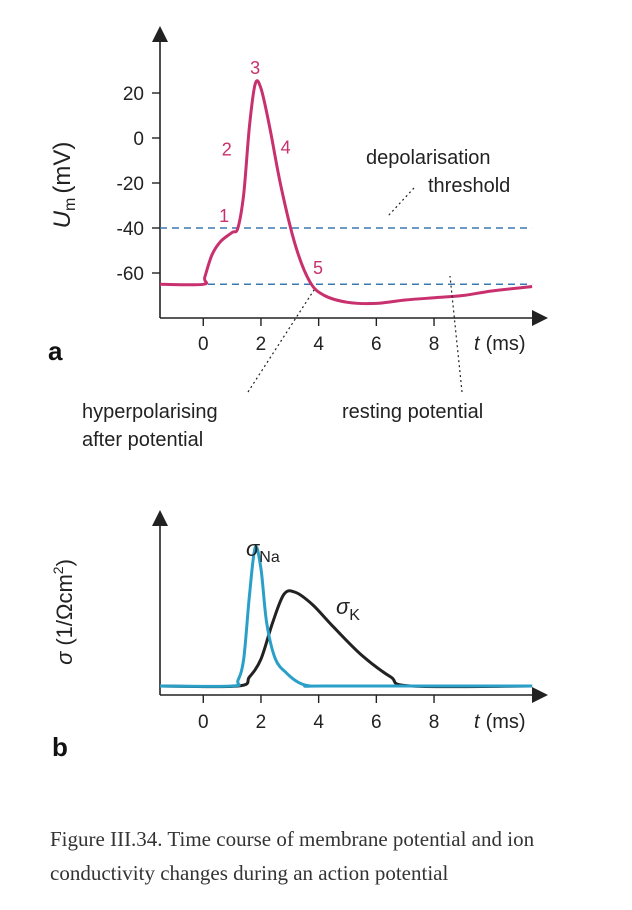 The height and width of the screenshot is (910, 632). What do you see at coordinates (428, 158) in the screenshot?
I see `threshold-annotation-line1: depolarisation` at bounding box center [428, 158].